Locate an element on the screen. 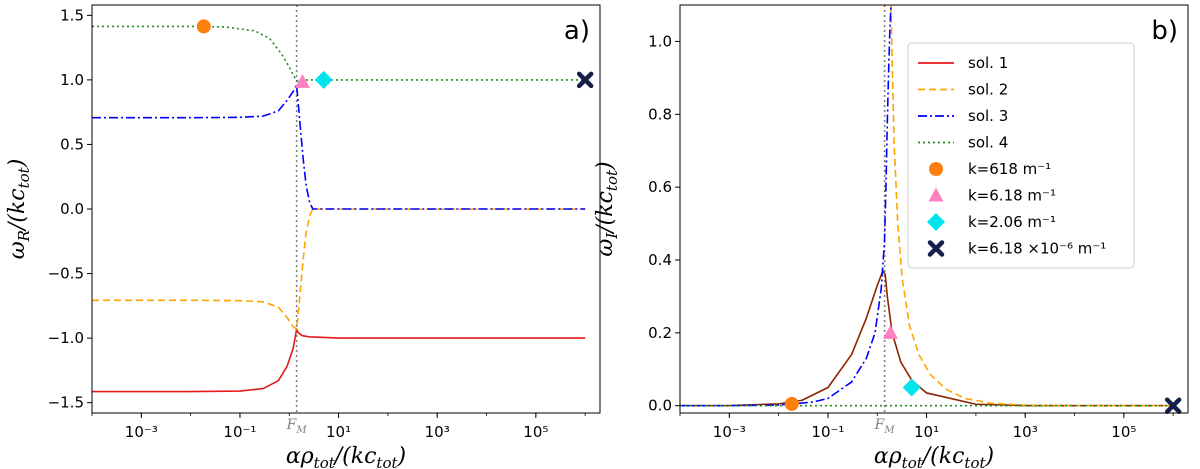 The image size is (1200, 469). legend-swatch-x is located at coordinates (936, 248).